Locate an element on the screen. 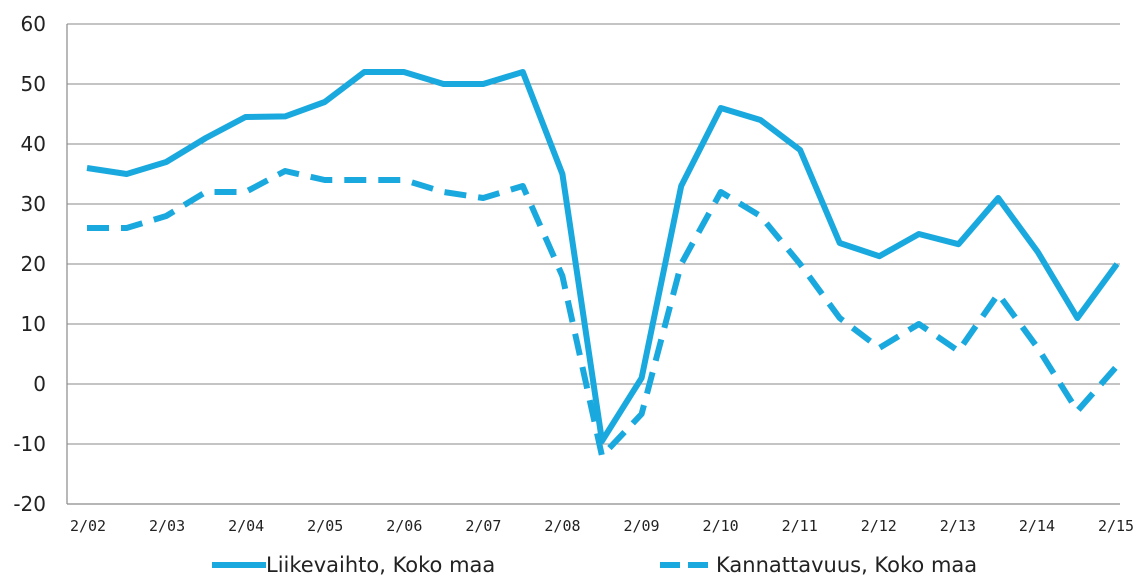 The height and width of the screenshot is (578, 1146). x-tick-label: 2/04 is located at coordinates (246, 526).